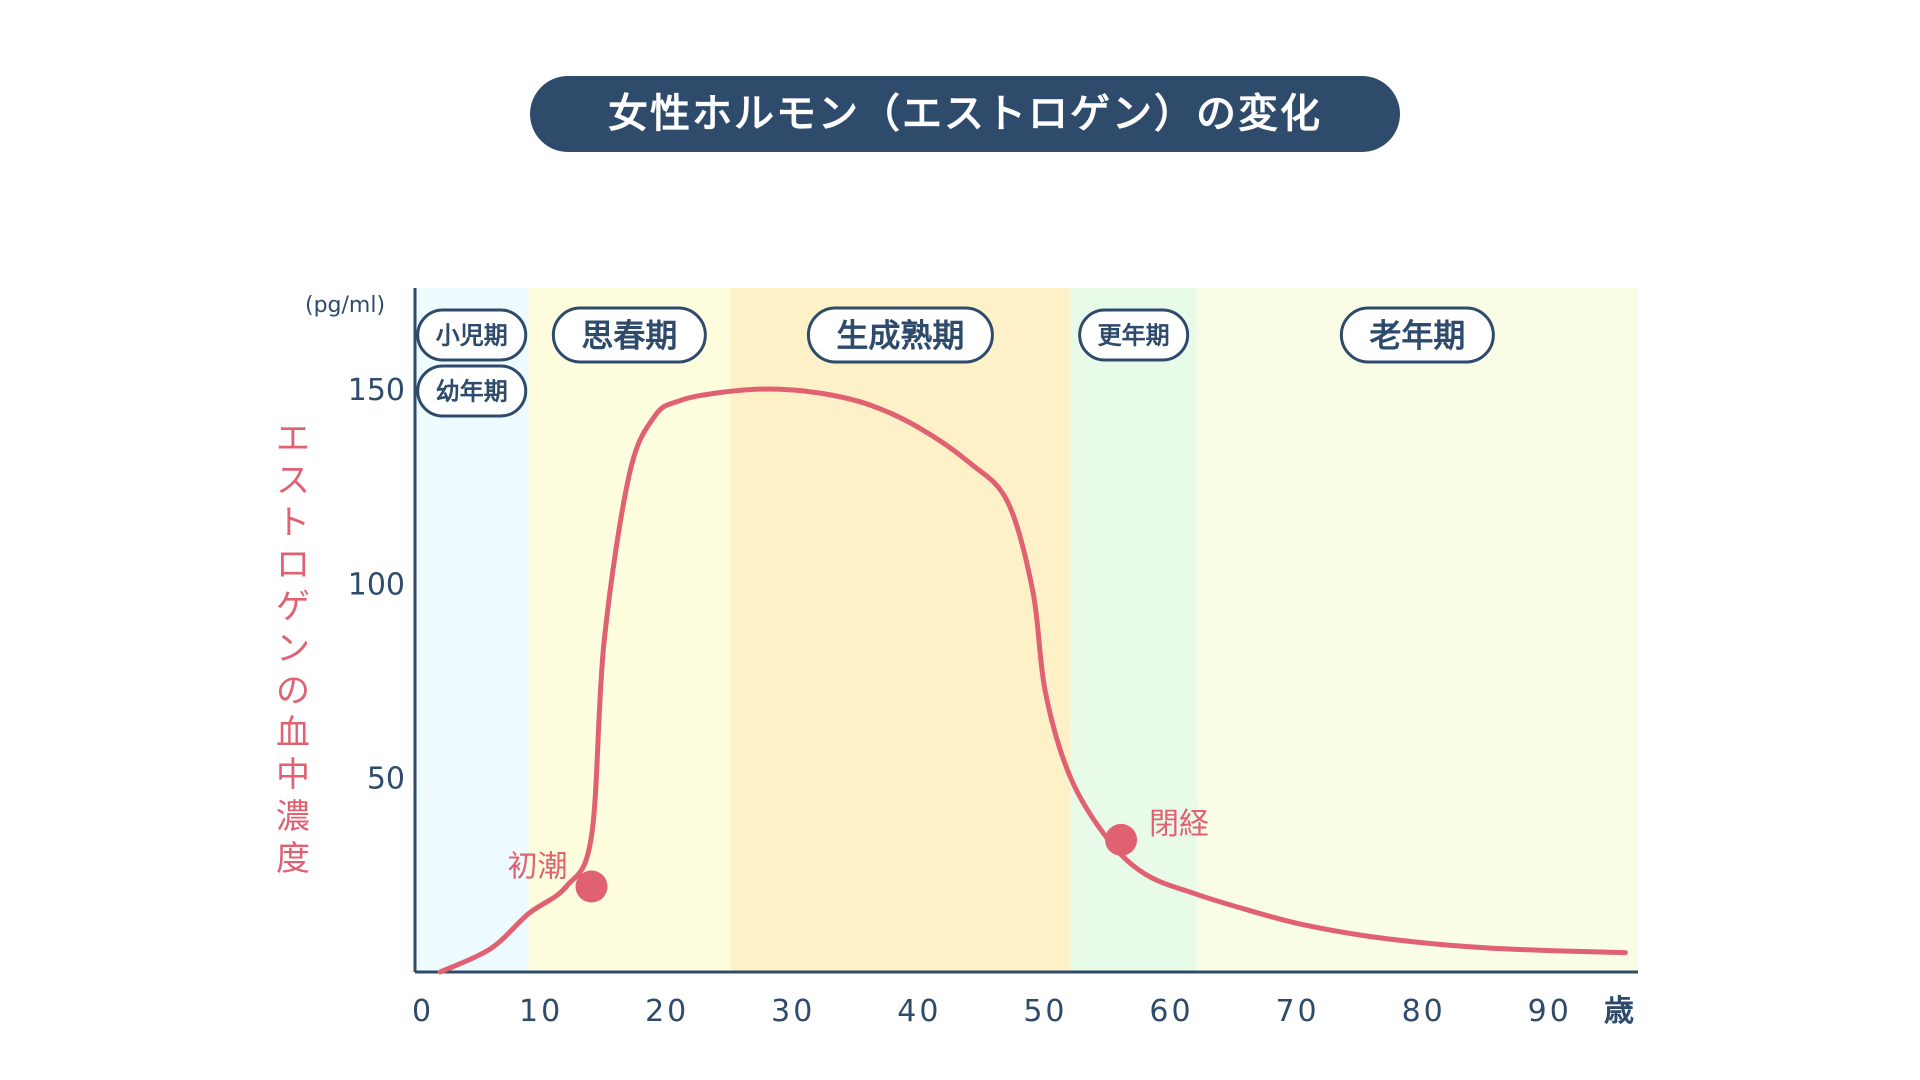 The image size is (1920, 1080). I want to click on y-axis-label-char: 中, so click(293, 775).